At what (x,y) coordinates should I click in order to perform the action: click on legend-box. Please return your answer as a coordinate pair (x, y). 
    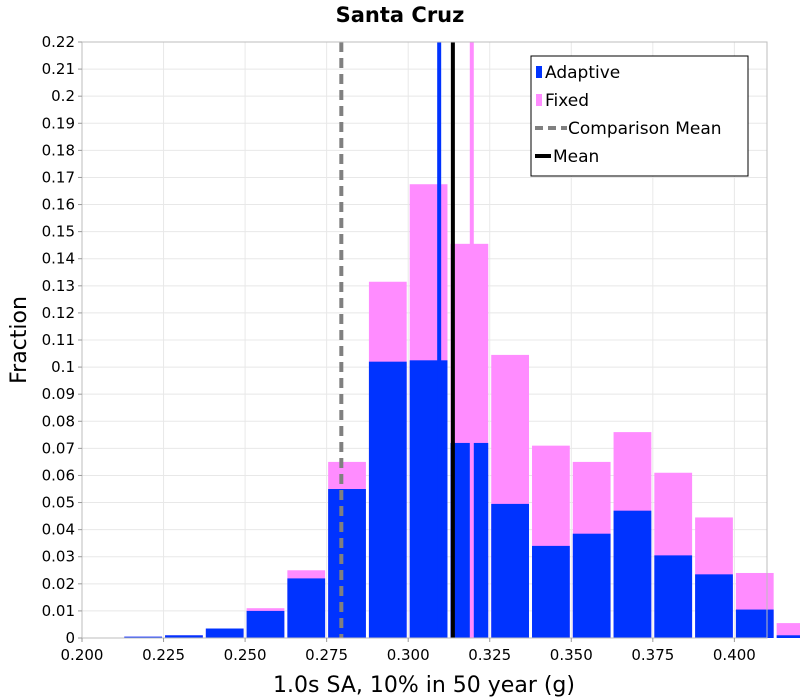
    Looking at the image, I should click on (639, 116).